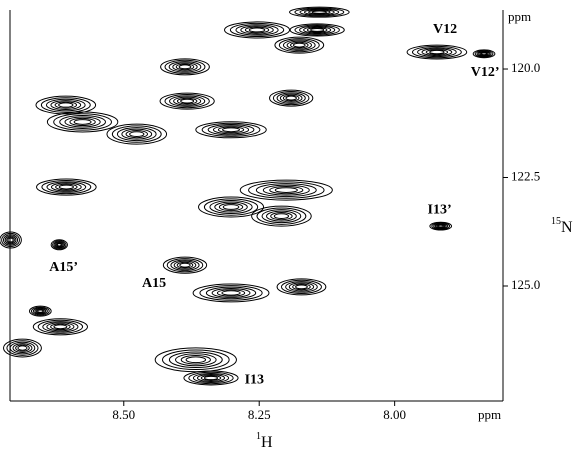 Image resolution: width=579 pixels, height=452 pixels. I want to click on x-tick-label: 8.00, so click(394, 414).